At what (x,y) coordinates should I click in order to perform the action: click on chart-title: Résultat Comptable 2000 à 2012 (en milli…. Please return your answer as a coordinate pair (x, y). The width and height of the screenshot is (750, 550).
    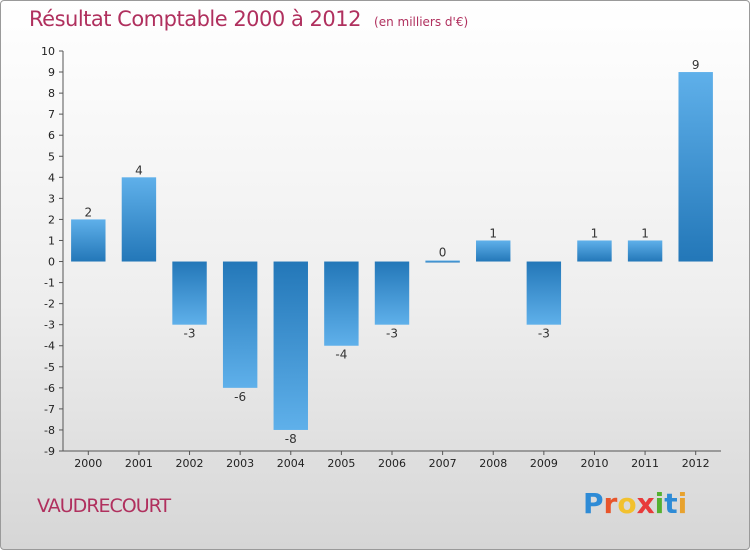
    Looking at the image, I should click on (248, 19).